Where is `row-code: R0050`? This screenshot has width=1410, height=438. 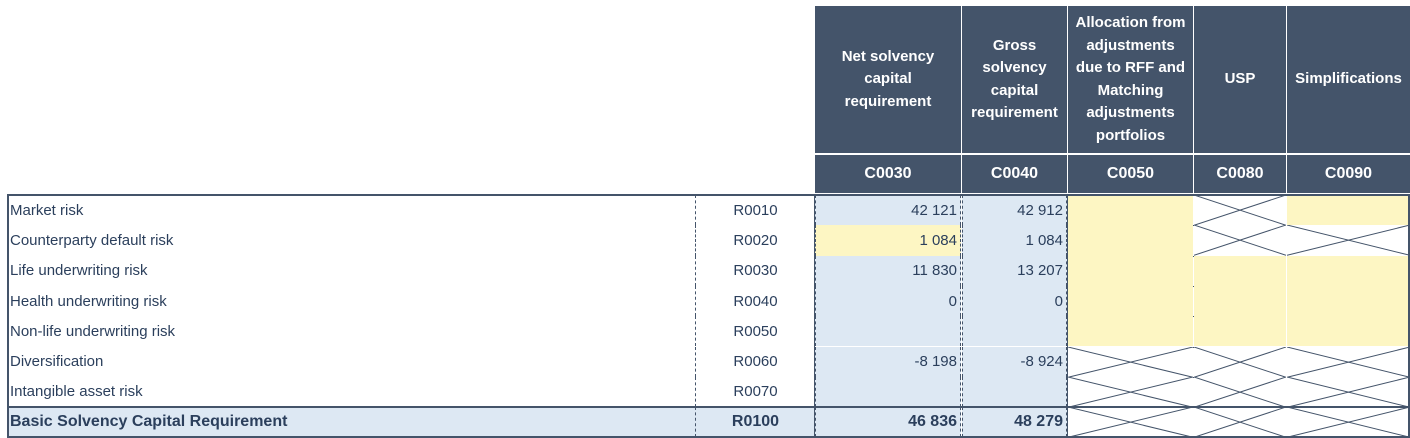
row-code: R0050 is located at coordinates (755, 331).